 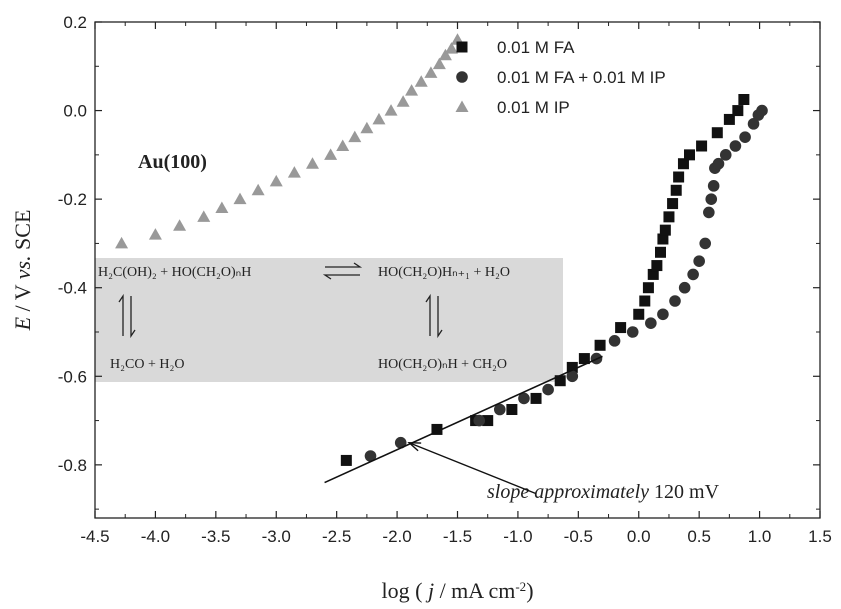 I want to click on x-tick-label: 0.5, so click(x=699, y=536).